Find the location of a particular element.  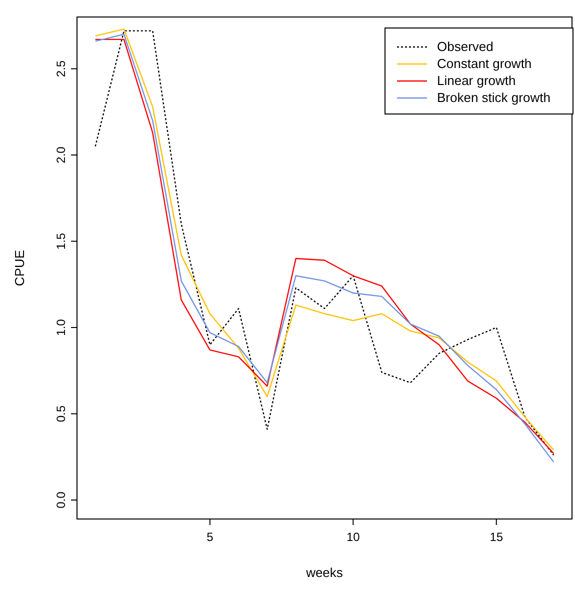

x-tick-label: 15 is located at coordinates (497, 537).